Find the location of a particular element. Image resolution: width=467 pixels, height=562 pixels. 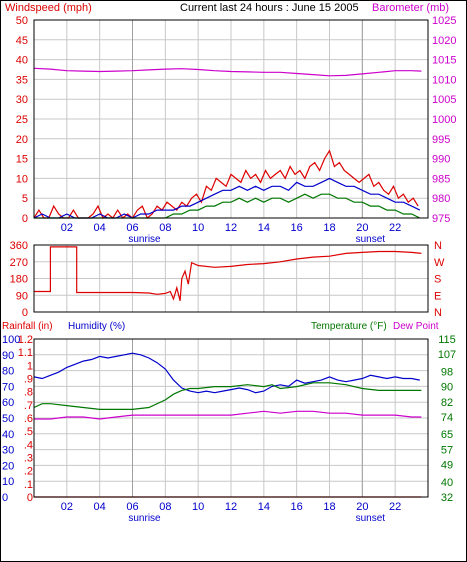

windspeed-tick-label: 0 is located at coordinates (25, 219).